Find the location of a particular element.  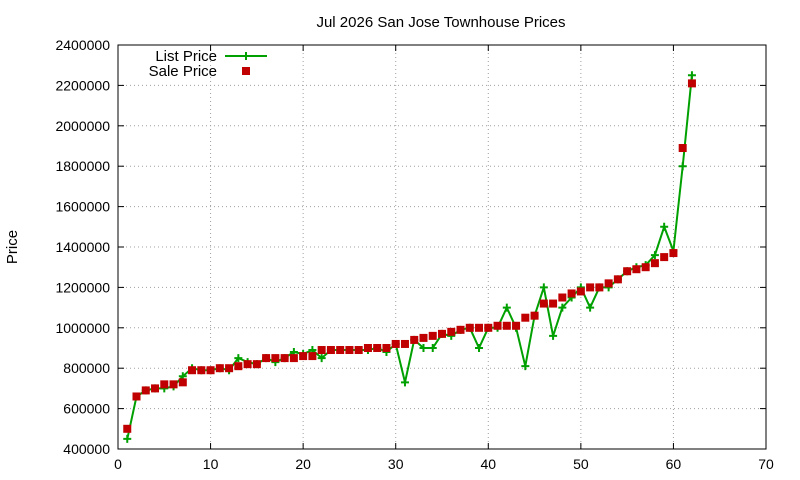

legend-label-sale-price: Sale Price is located at coordinates (183, 71).